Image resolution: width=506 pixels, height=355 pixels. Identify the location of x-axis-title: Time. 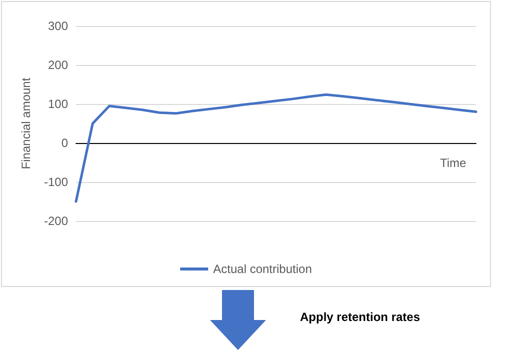
(453, 163).